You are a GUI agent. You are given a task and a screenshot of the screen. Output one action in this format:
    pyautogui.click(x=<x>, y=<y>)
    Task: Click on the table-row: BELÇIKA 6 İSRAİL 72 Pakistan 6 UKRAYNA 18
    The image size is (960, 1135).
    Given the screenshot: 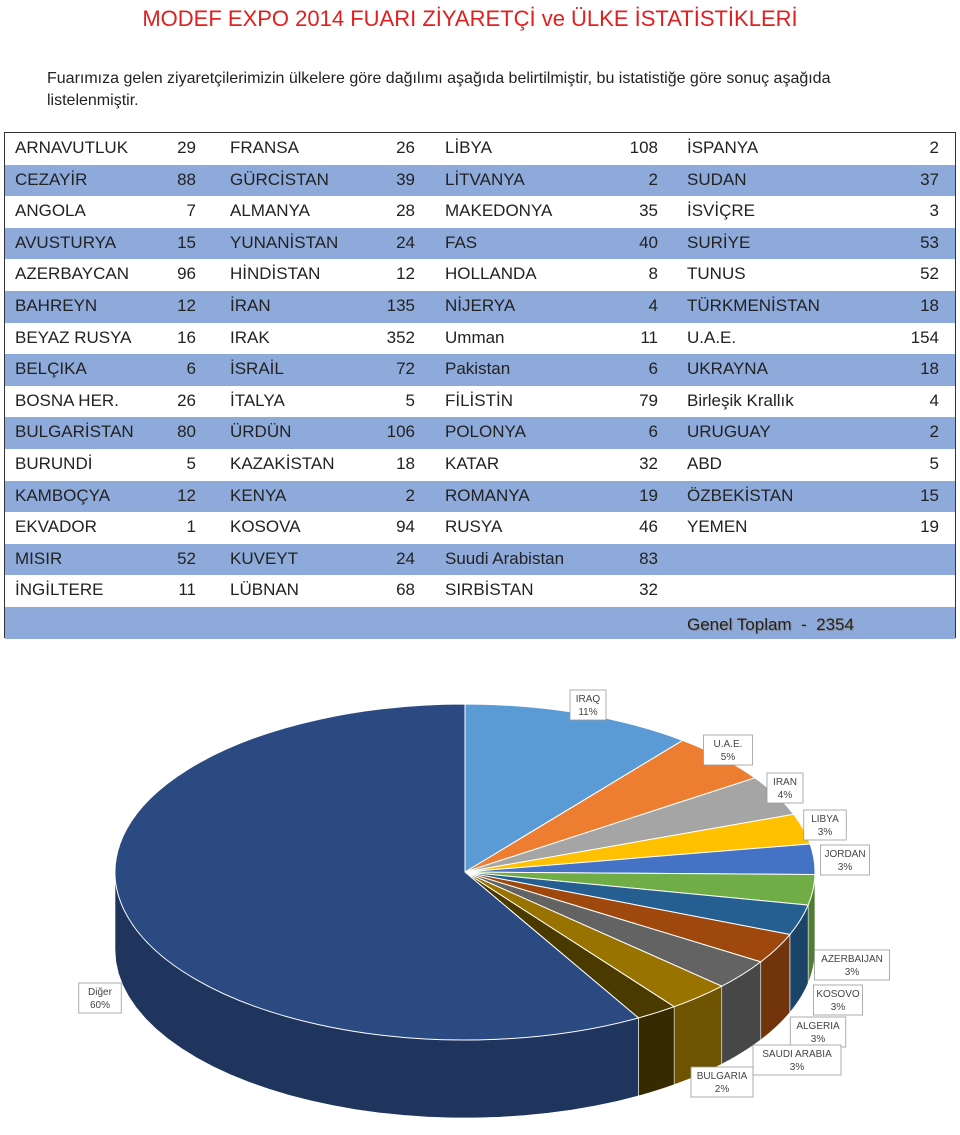 What is the action you would take?
    pyautogui.click(x=480, y=370)
    